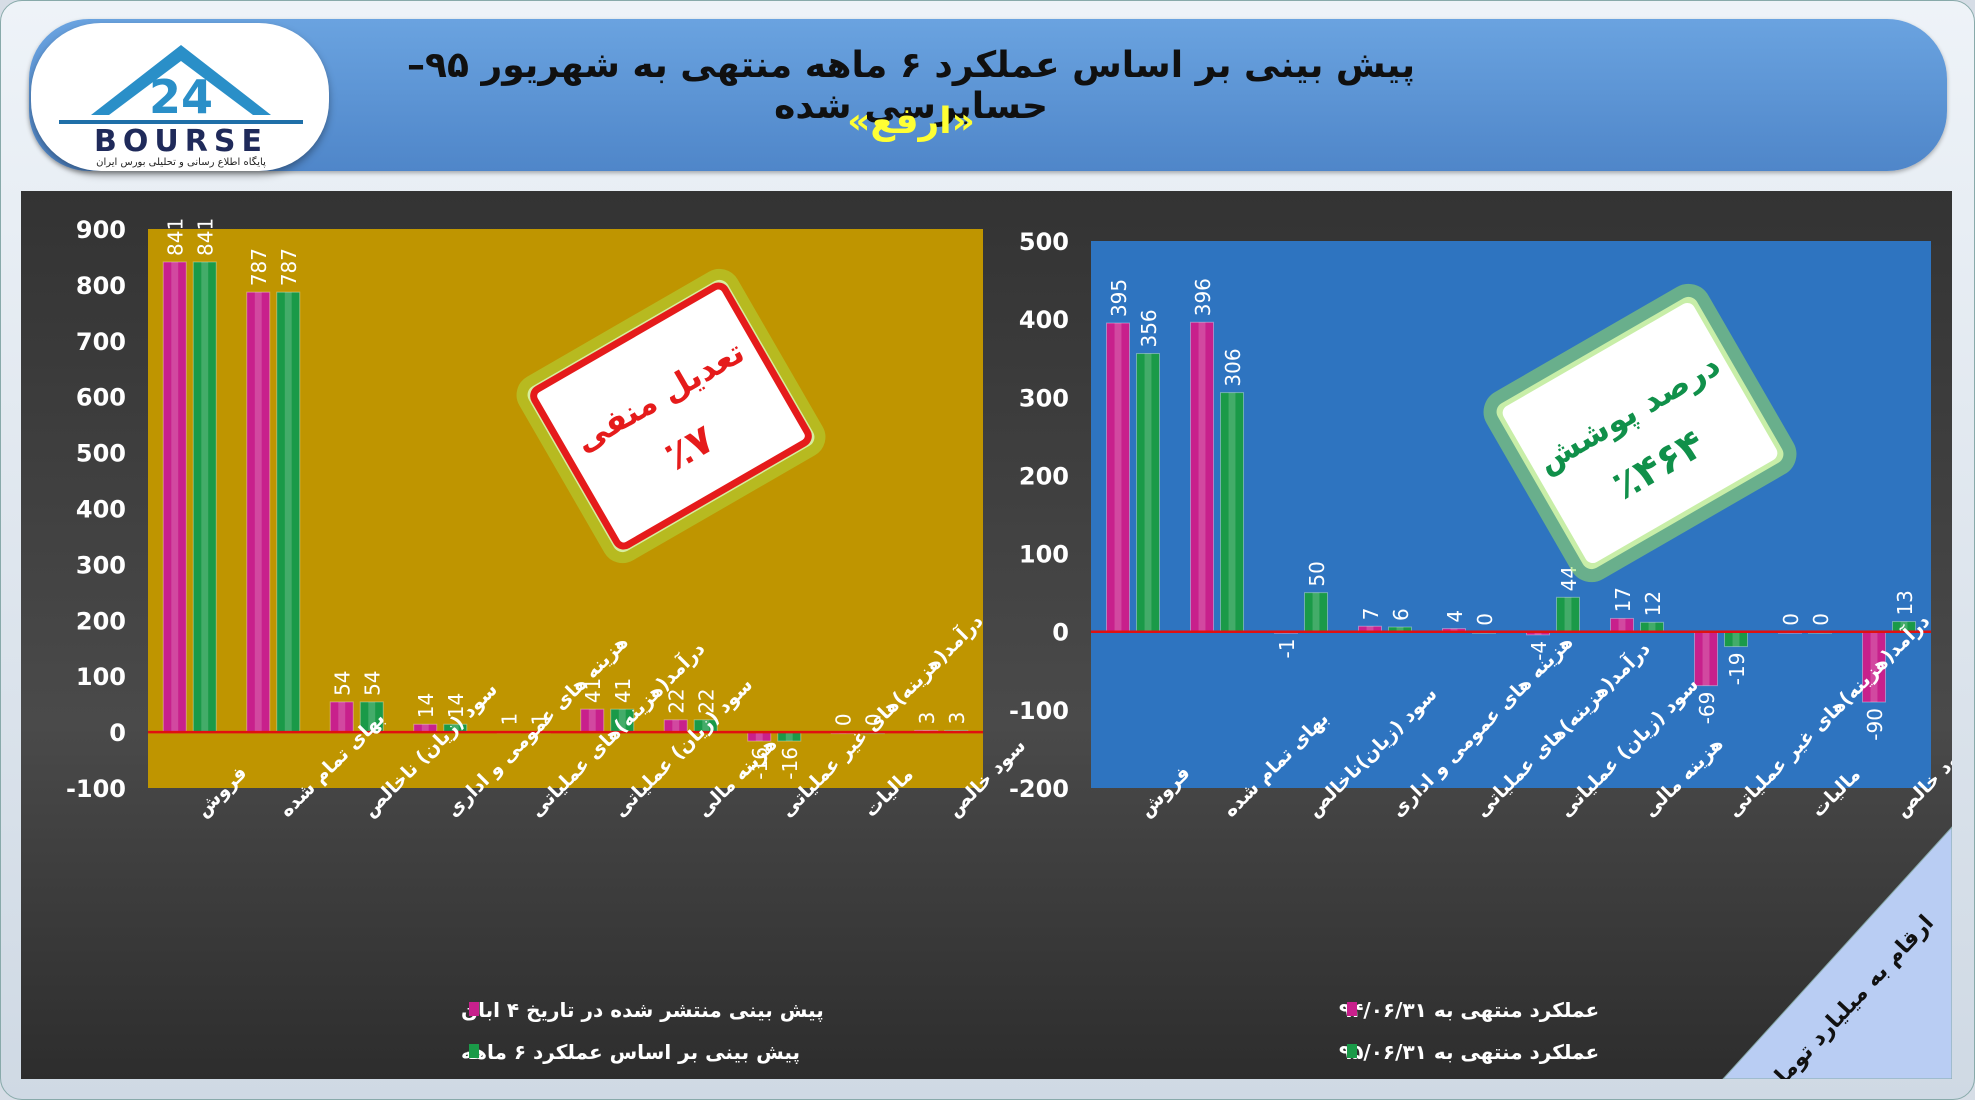  I want to click on right-chart-data-label: 395, so click(1119, 298).